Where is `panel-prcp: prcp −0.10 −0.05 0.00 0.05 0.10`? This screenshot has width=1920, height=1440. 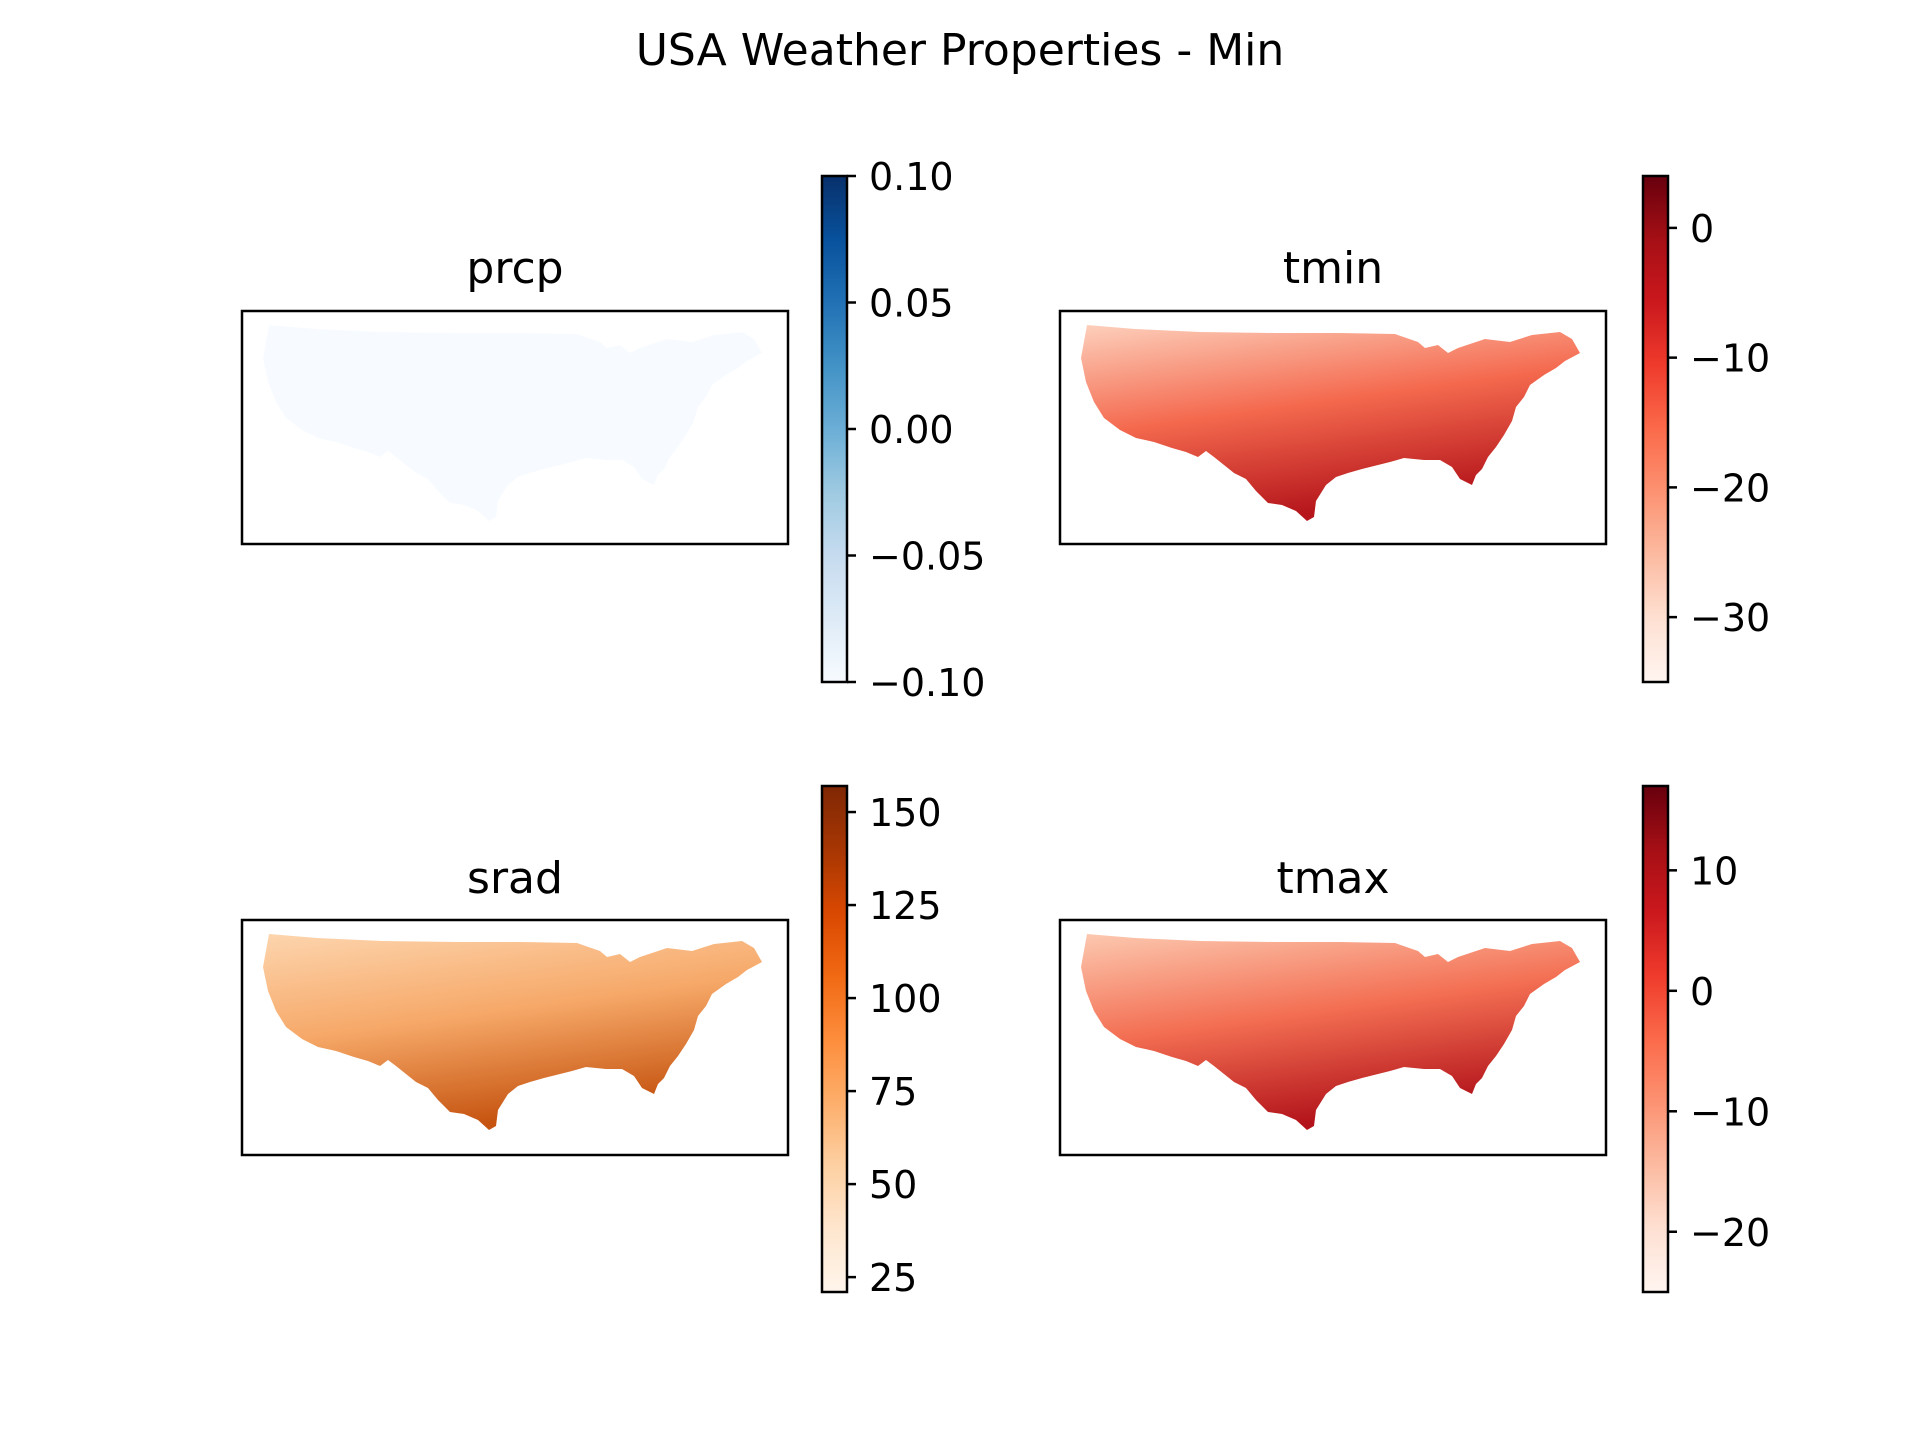 panel-prcp: prcp −0.10 −0.05 0.00 0.05 0.10 is located at coordinates (612, 430).